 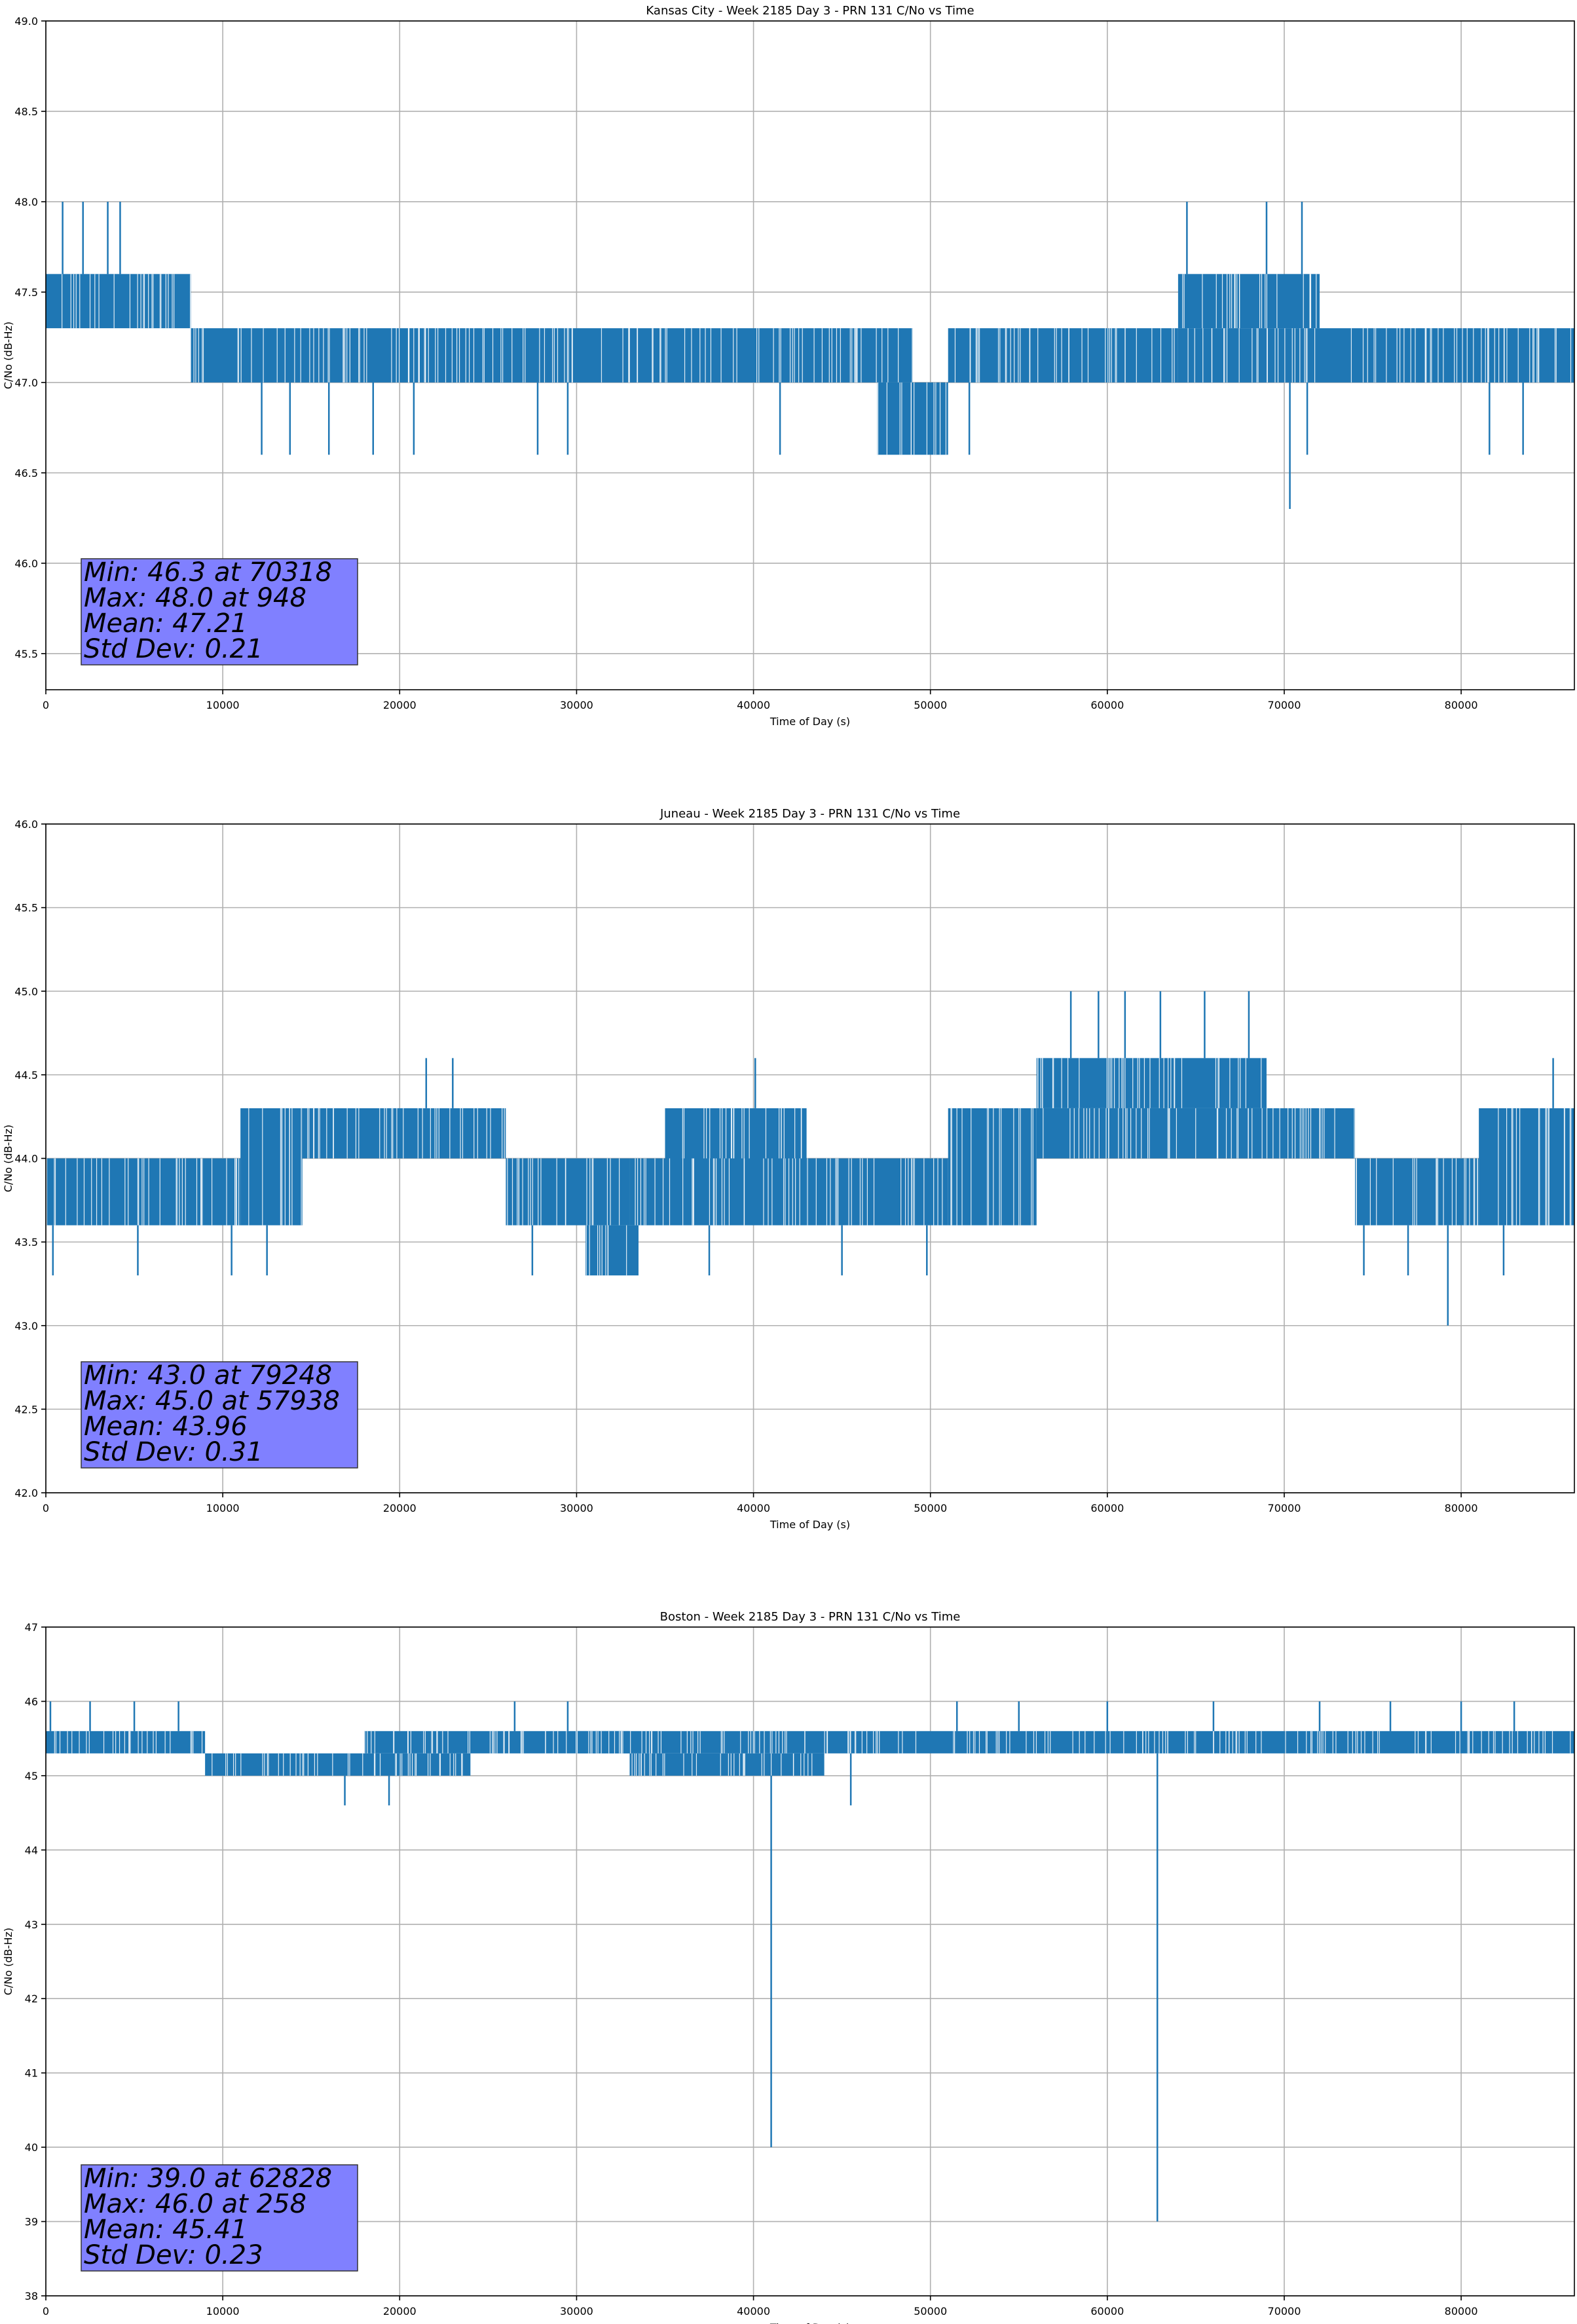 I want to click on y-tick-label: 44, so click(x=31, y=1850).